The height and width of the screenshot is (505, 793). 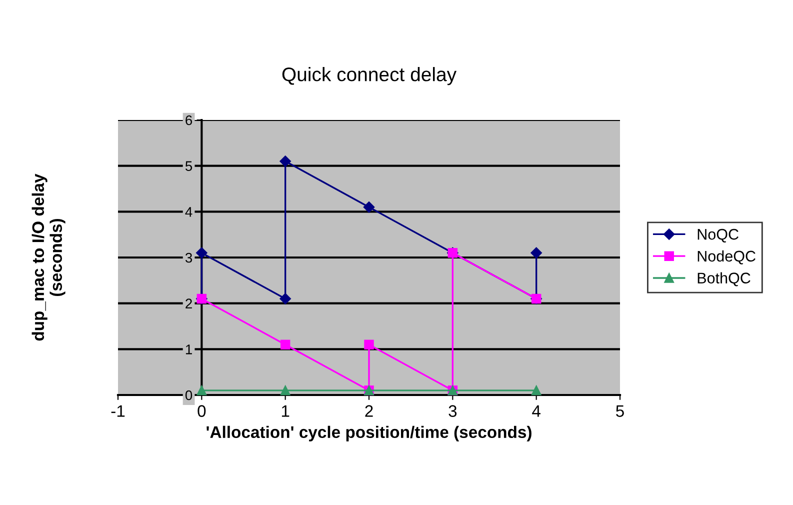 What do you see at coordinates (286, 411) in the screenshot?
I see `x-tick-label: 1` at bounding box center [286, 411].